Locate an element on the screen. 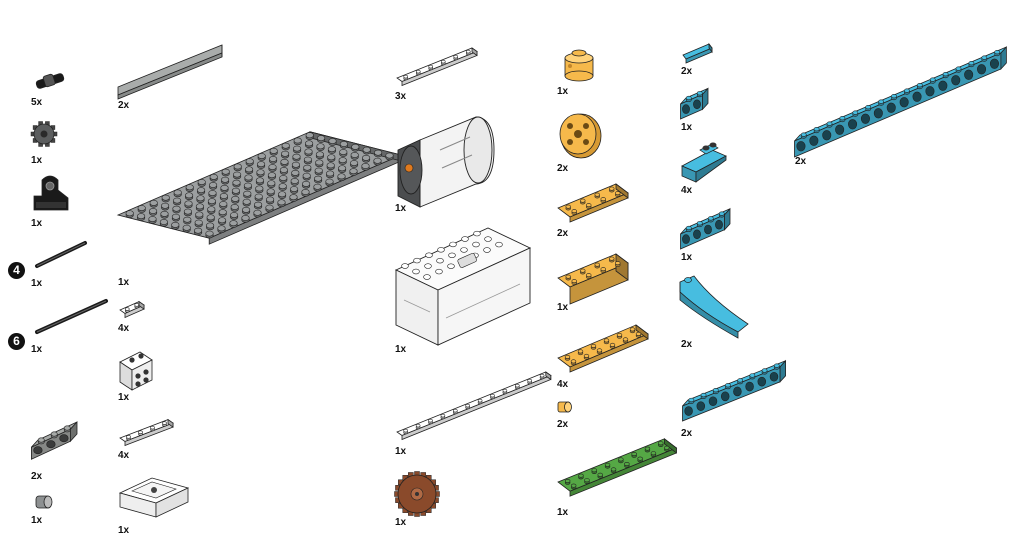 The image size is (1032, 547). qty-white-plate-1x2: 4x is located at coordinates (124, 328).